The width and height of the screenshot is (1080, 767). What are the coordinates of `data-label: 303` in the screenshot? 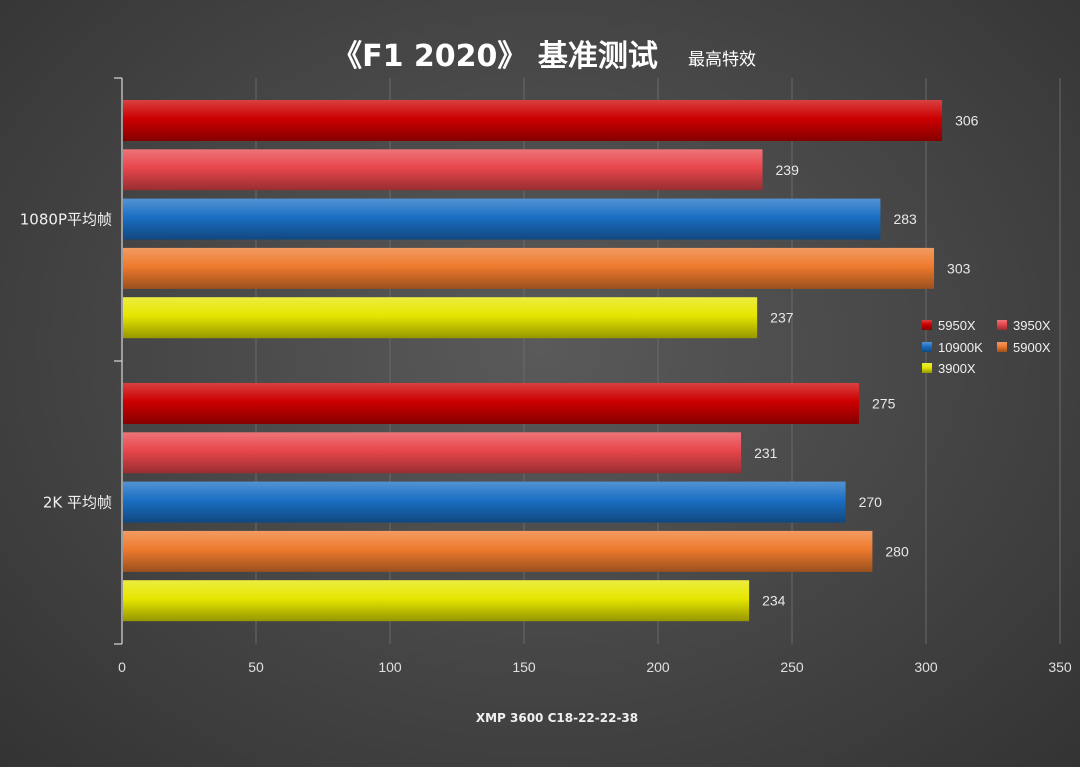 It's located at (959, 268).